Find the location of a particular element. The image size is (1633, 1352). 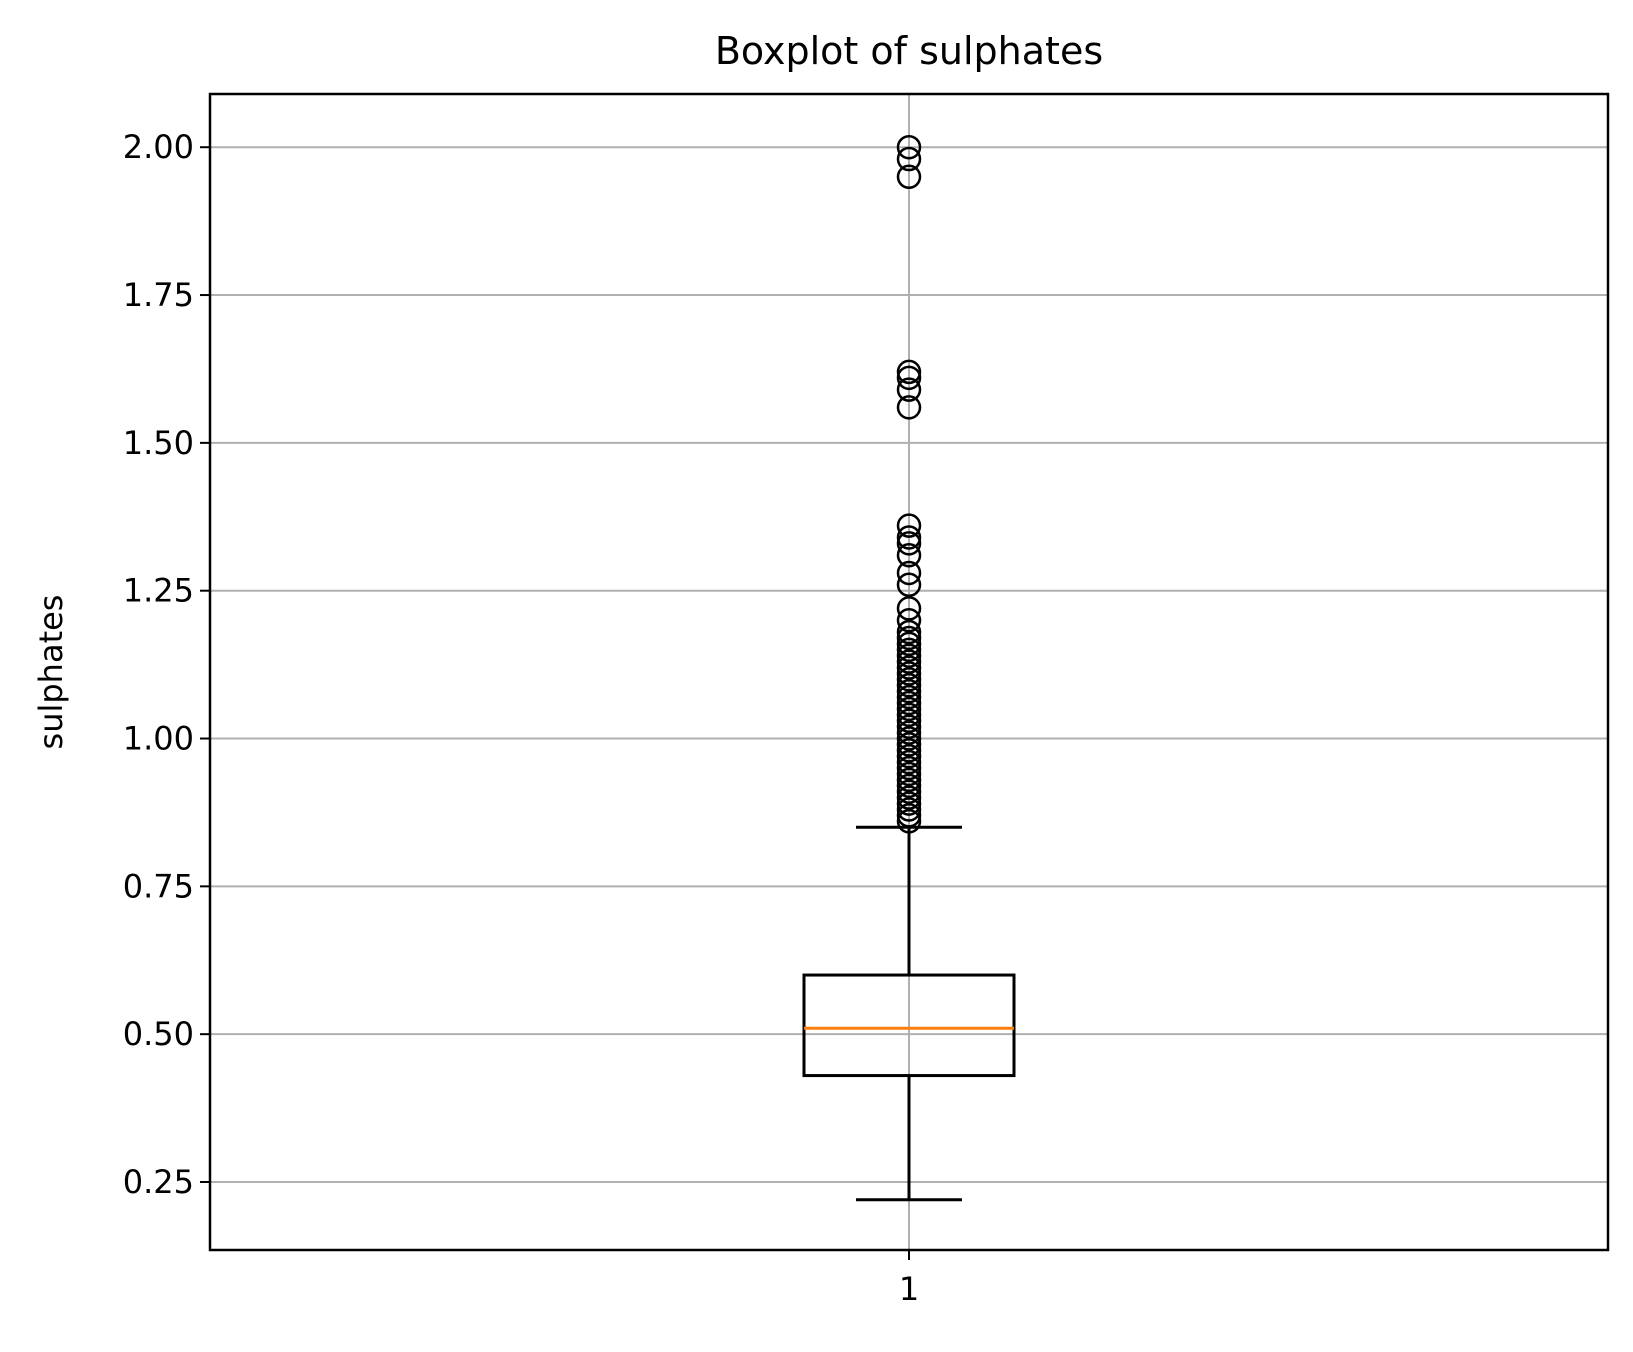

y-tick-label: 1.50 is located at coordinates (158, 443).